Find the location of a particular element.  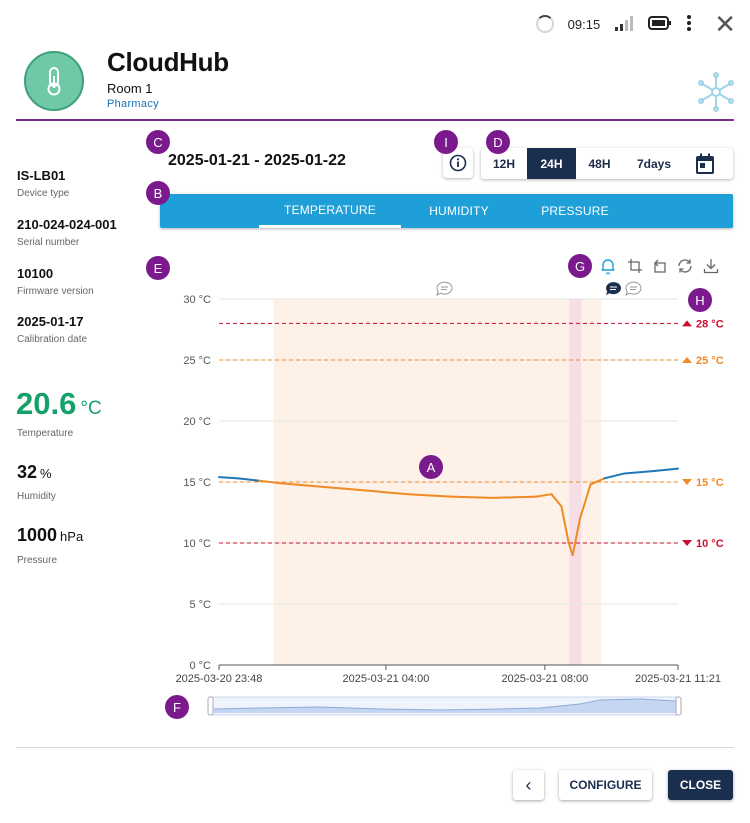

tab-pressure: PRESSURE is located at coordinates (575, 211).